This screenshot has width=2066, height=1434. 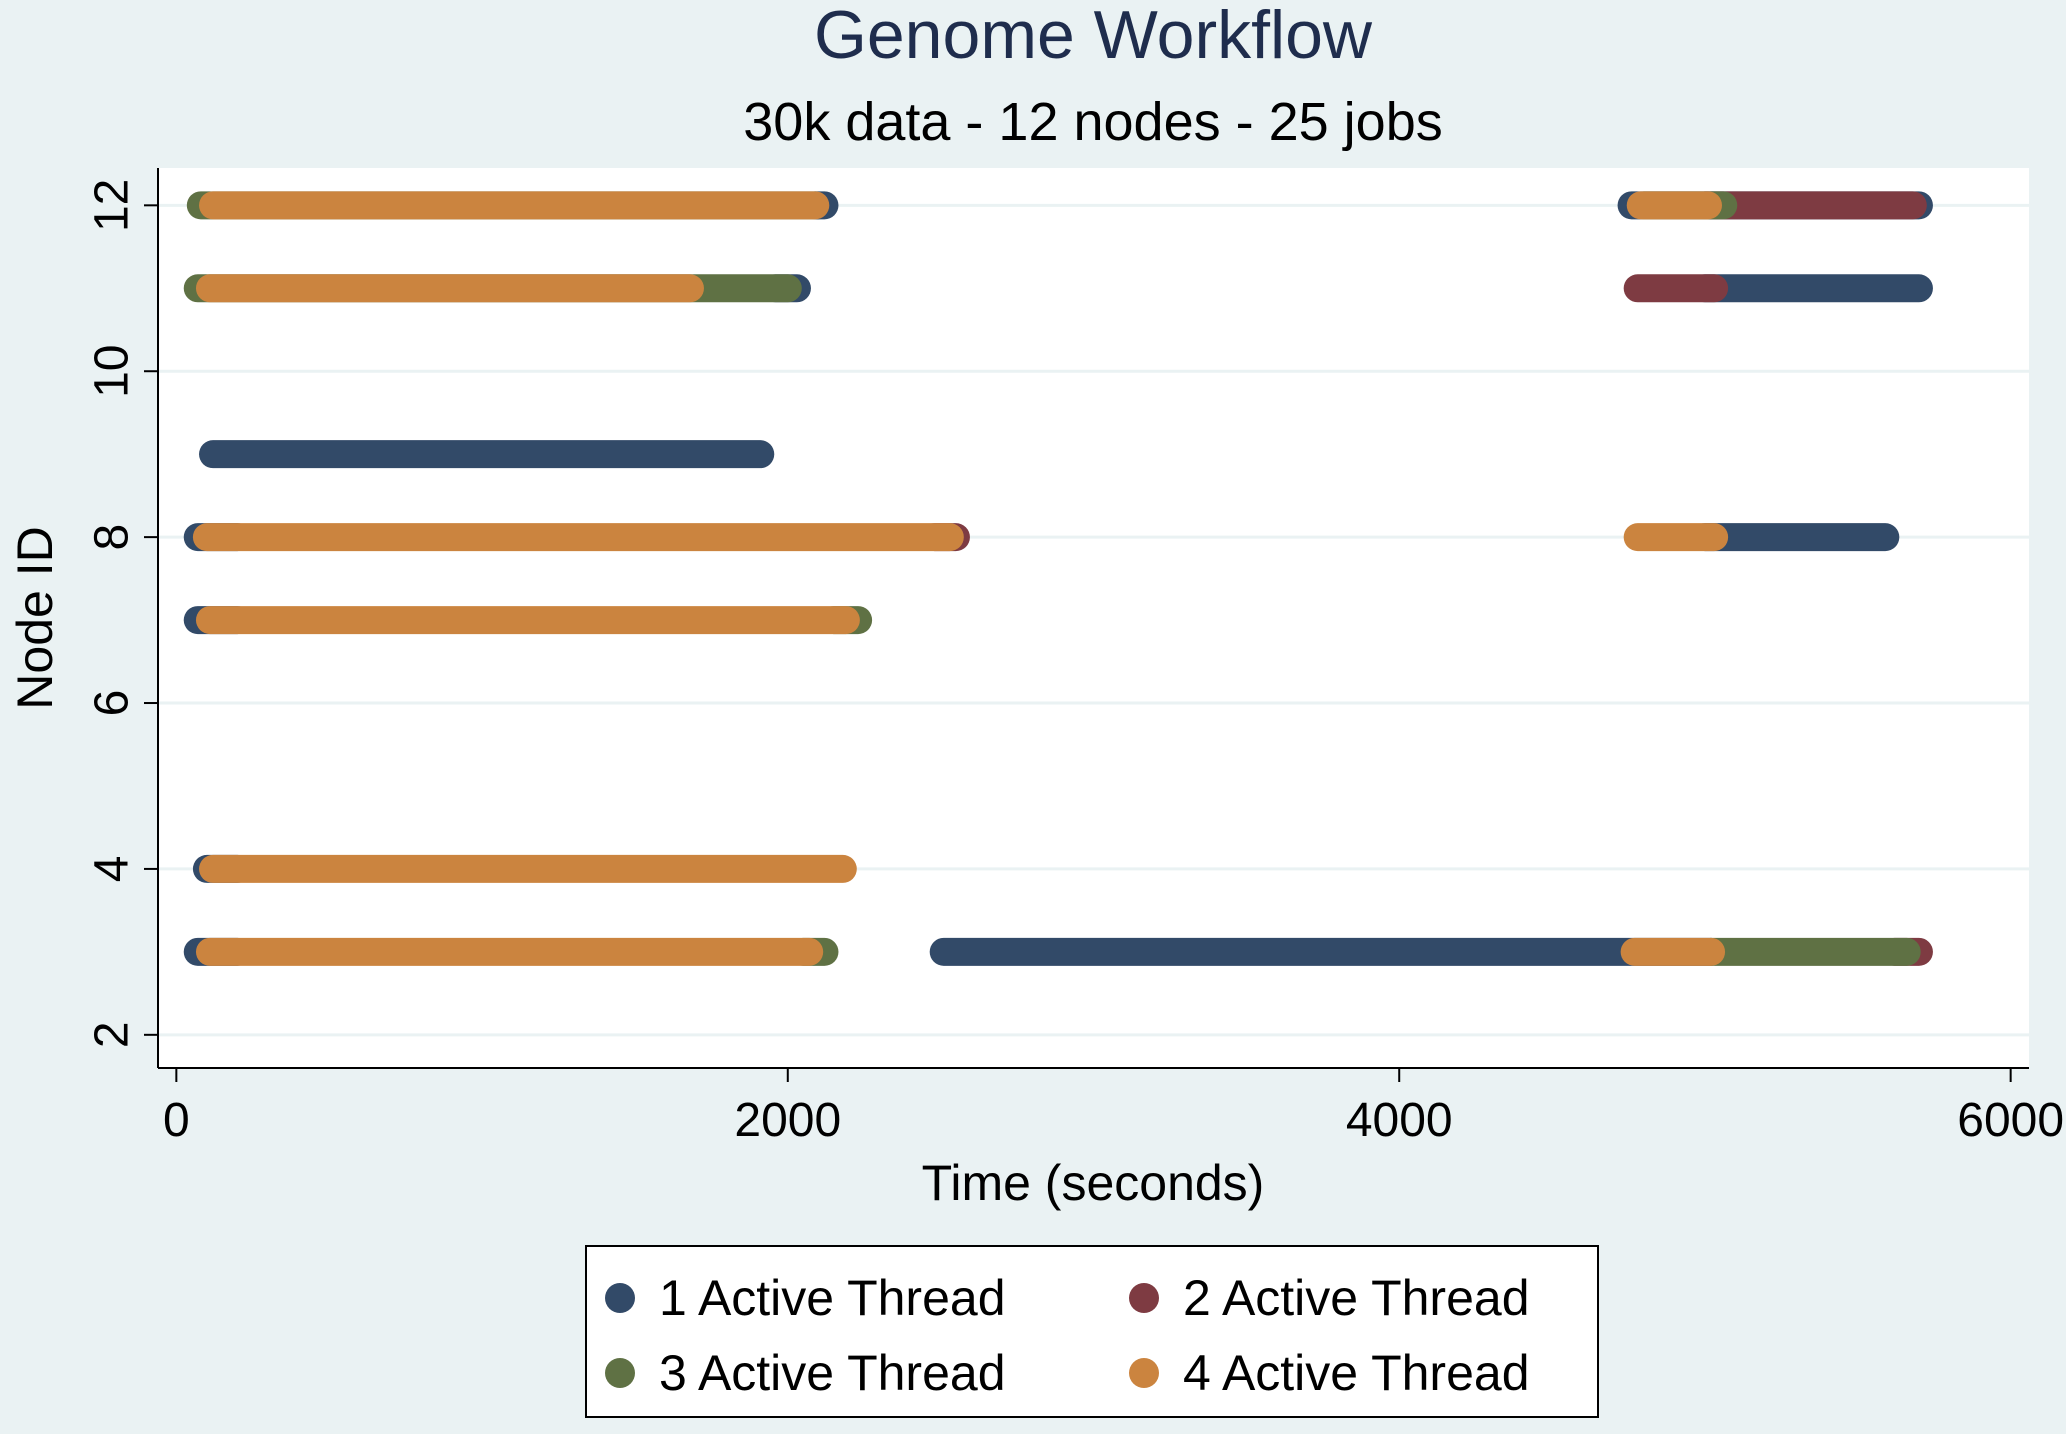 I want to click on legend-item-3-thread: 3 Active Thread, so click(x=805, y=1373).